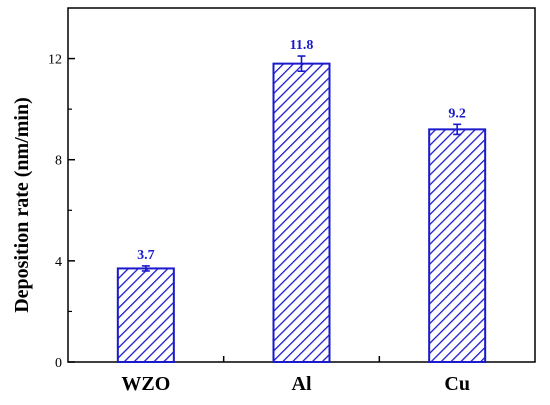 Image resolution: width=550 pixels, height=405 pixels. I want to click on y-axis-label: Deposition rate (nm/min), so click(22, 205).